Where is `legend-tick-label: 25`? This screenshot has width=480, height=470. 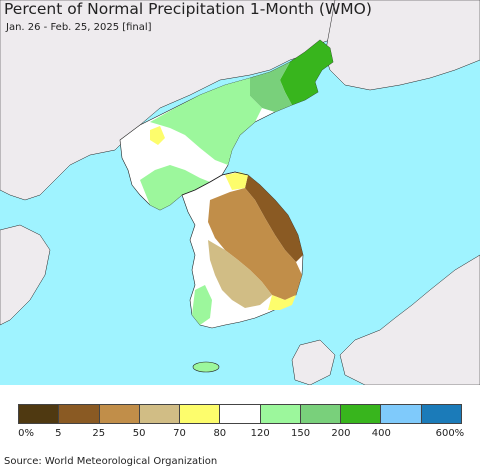 legend-tick-label: 25 is located at coordinates (99, 433).